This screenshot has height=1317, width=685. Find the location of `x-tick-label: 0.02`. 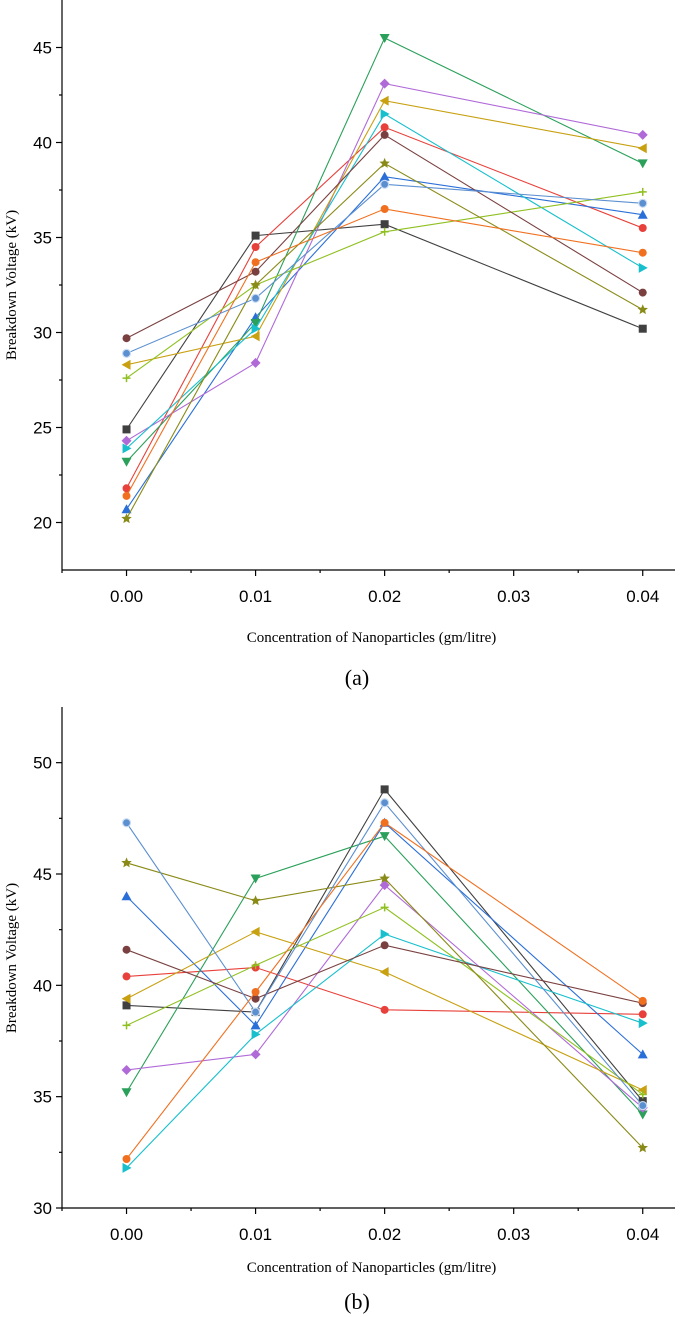

x-tick-label: 0.02 is located at coordinates (384, 1234).